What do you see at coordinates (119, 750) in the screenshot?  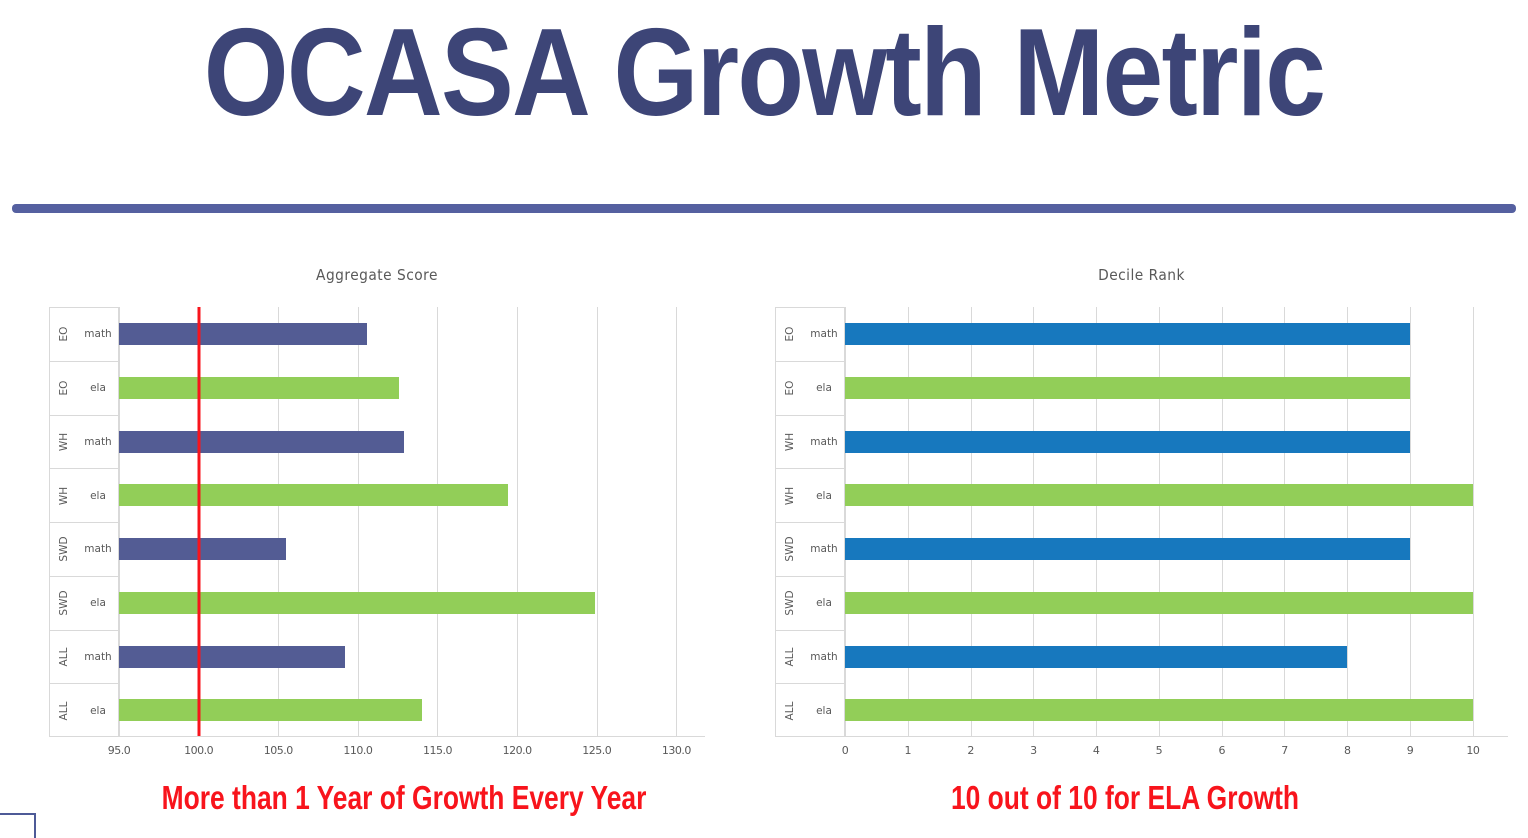 I see `axis-tick-label: 95.0` at bounding box center [119, 750].